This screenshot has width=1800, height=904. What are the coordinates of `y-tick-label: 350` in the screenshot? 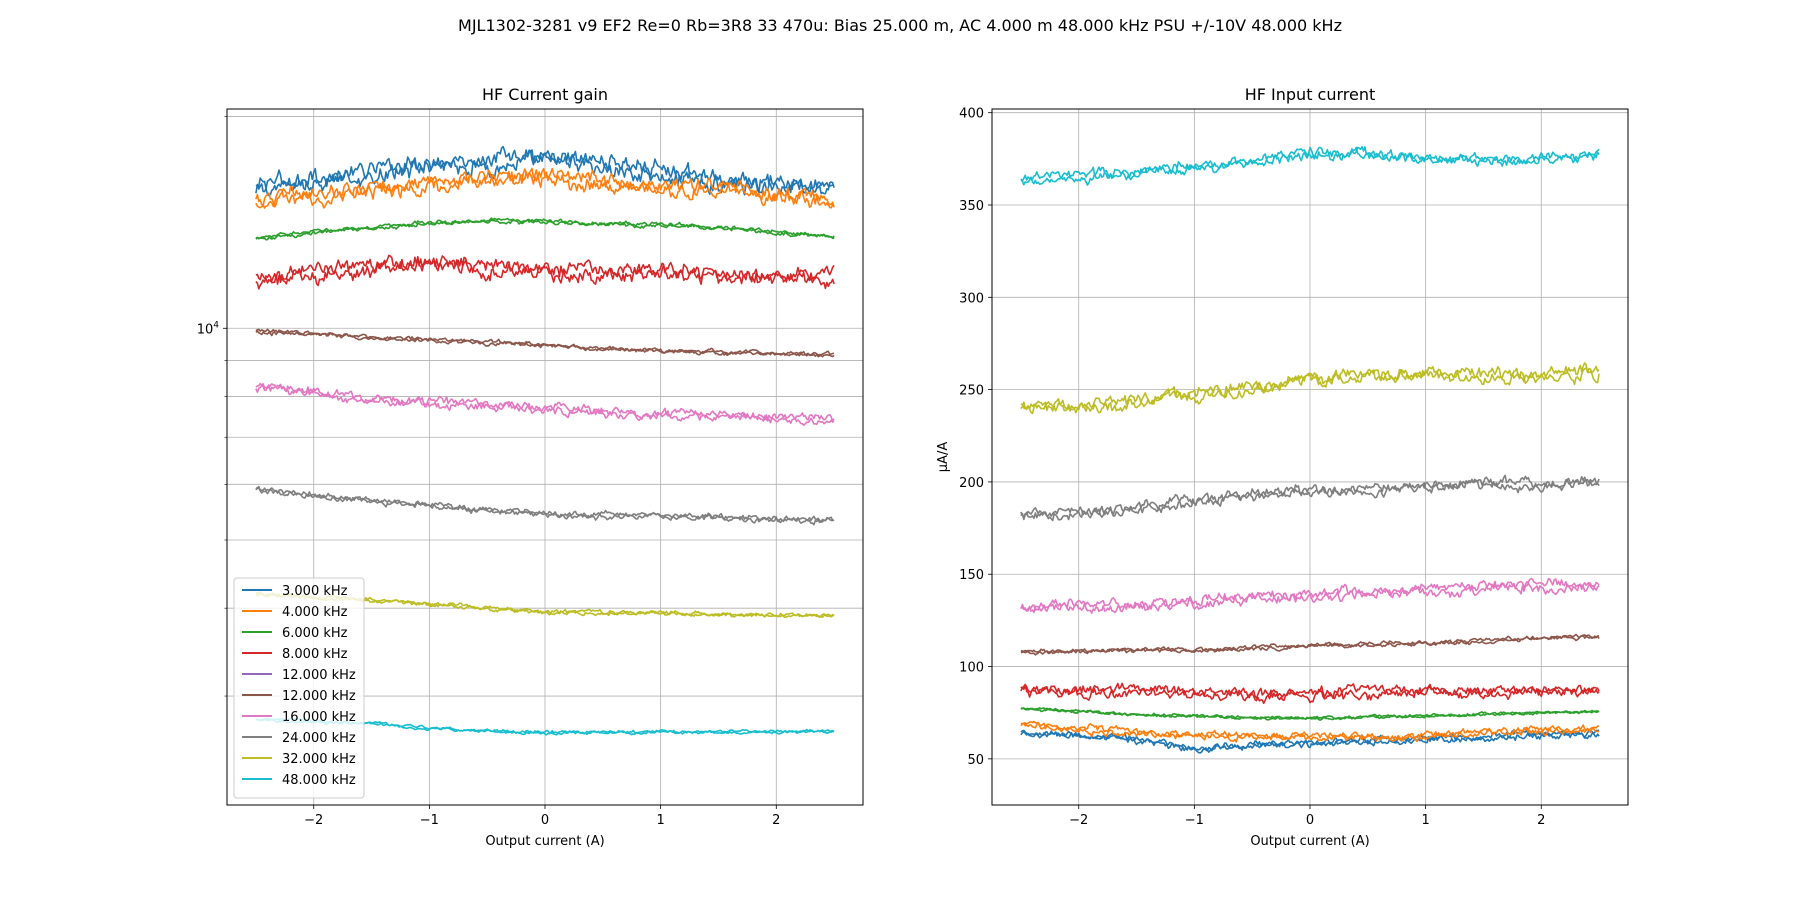 It's located at (971, 206).